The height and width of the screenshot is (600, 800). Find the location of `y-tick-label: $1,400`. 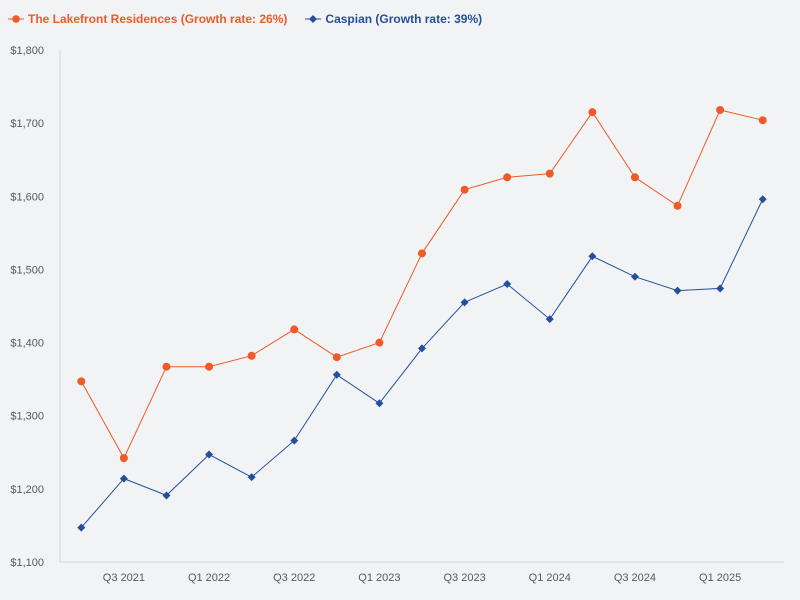

y-tick-label: $1,400 is located at coordinates (27, 344).